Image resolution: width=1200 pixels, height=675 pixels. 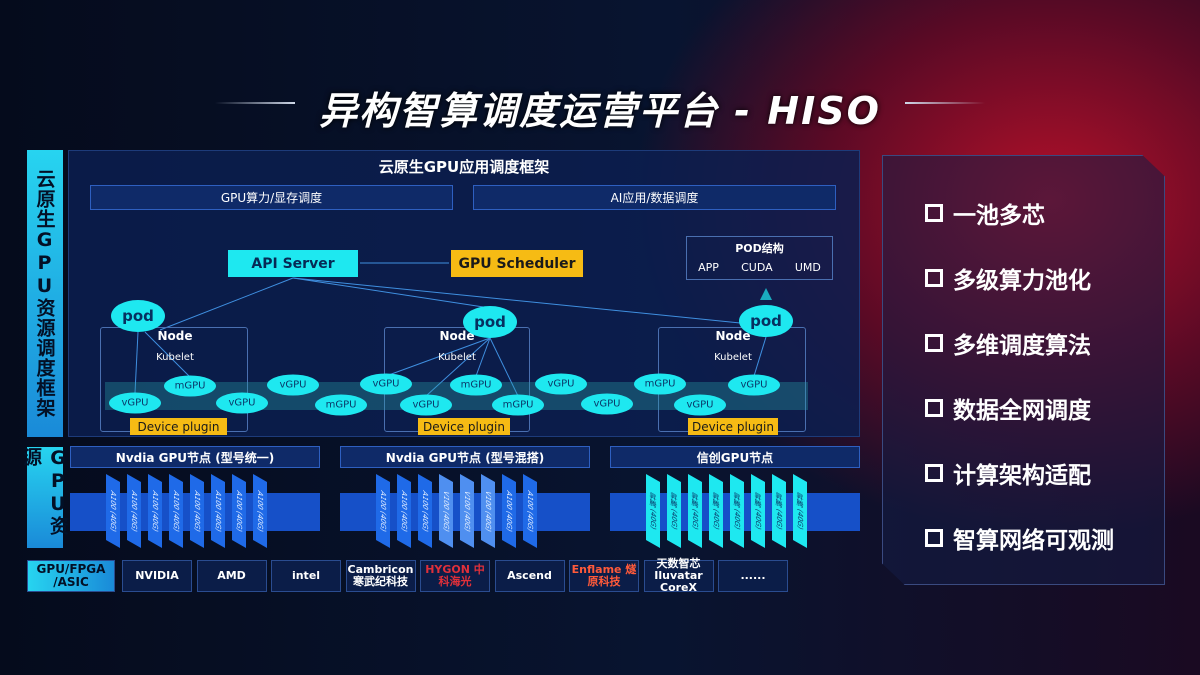 I want to click on feature-label: 数据全网调度, so click(x=1022, y=411).